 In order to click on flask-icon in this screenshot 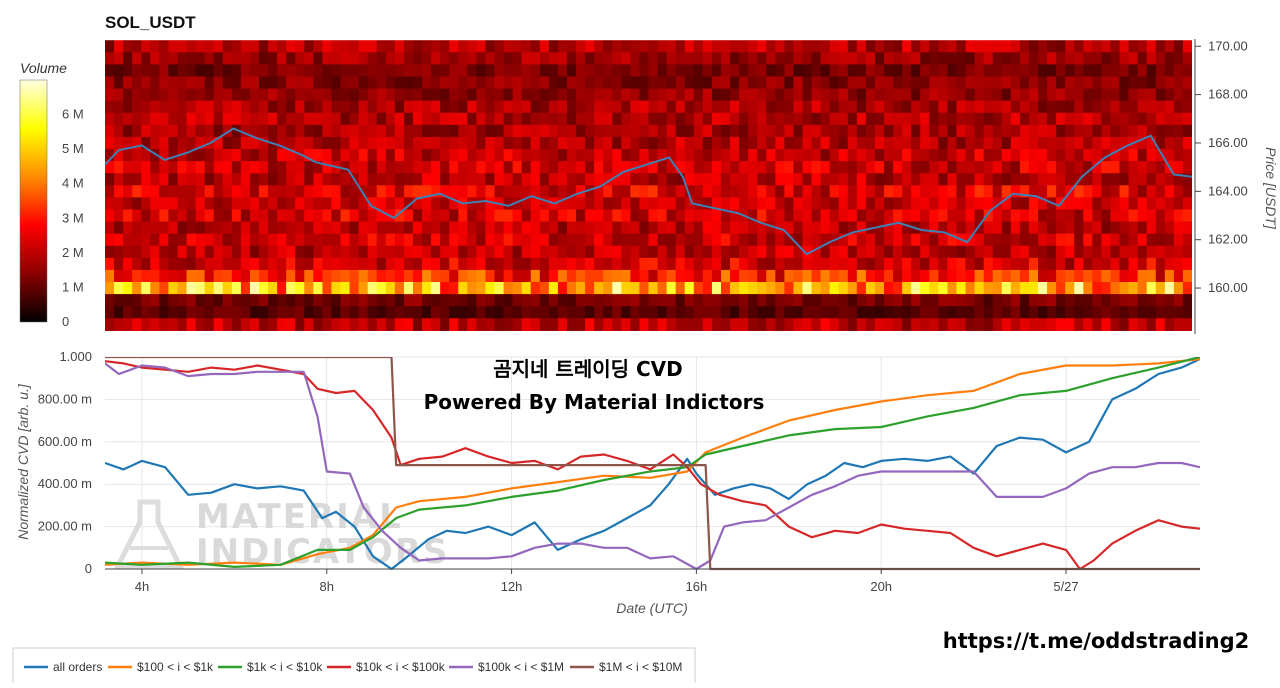, I will do `click(149, 534)`.